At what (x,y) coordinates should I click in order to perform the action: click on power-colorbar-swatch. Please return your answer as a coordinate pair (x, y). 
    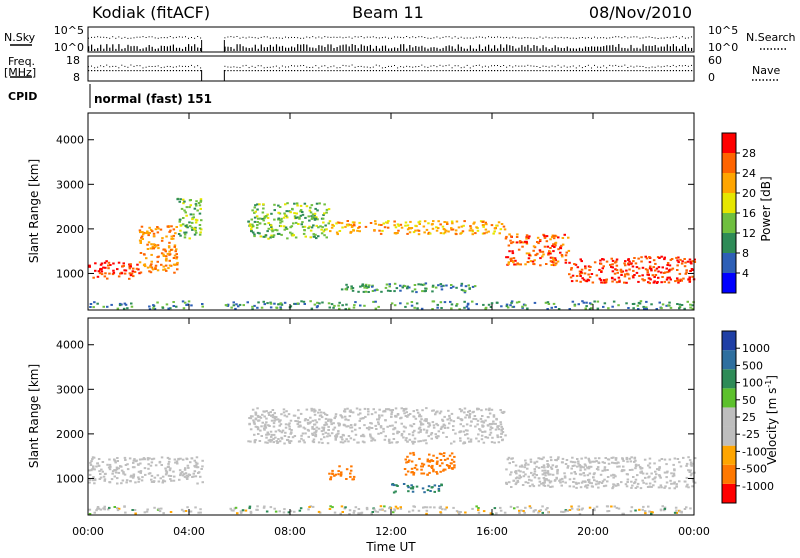
    Looking at the image, I should click on (729, 243).